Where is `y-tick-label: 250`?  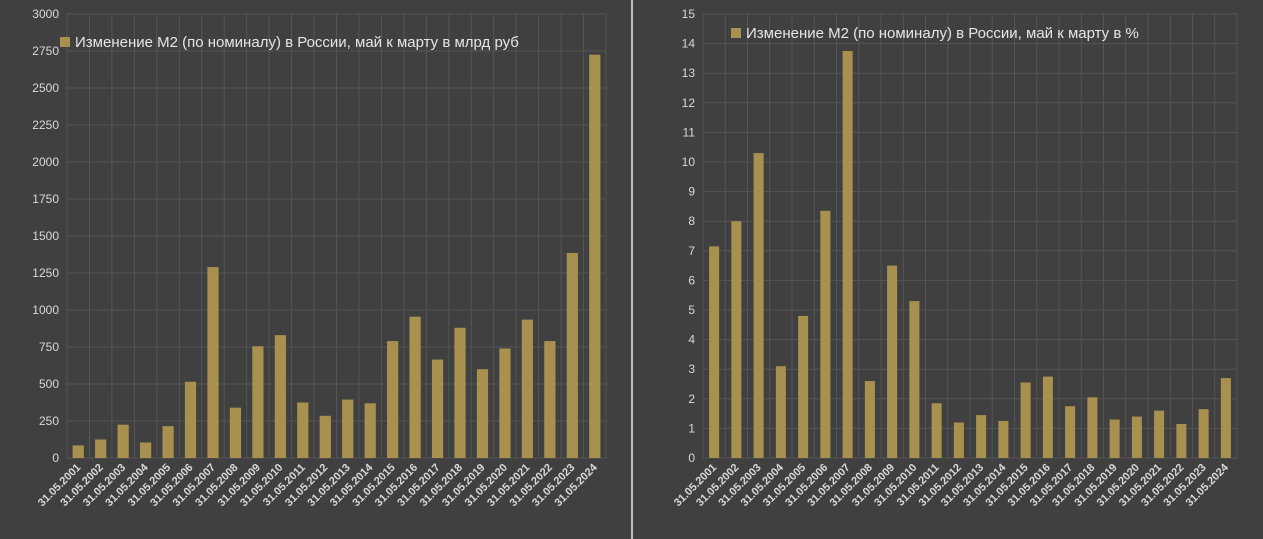
y-tick-label: 250 is located at coordinates (49, 421).